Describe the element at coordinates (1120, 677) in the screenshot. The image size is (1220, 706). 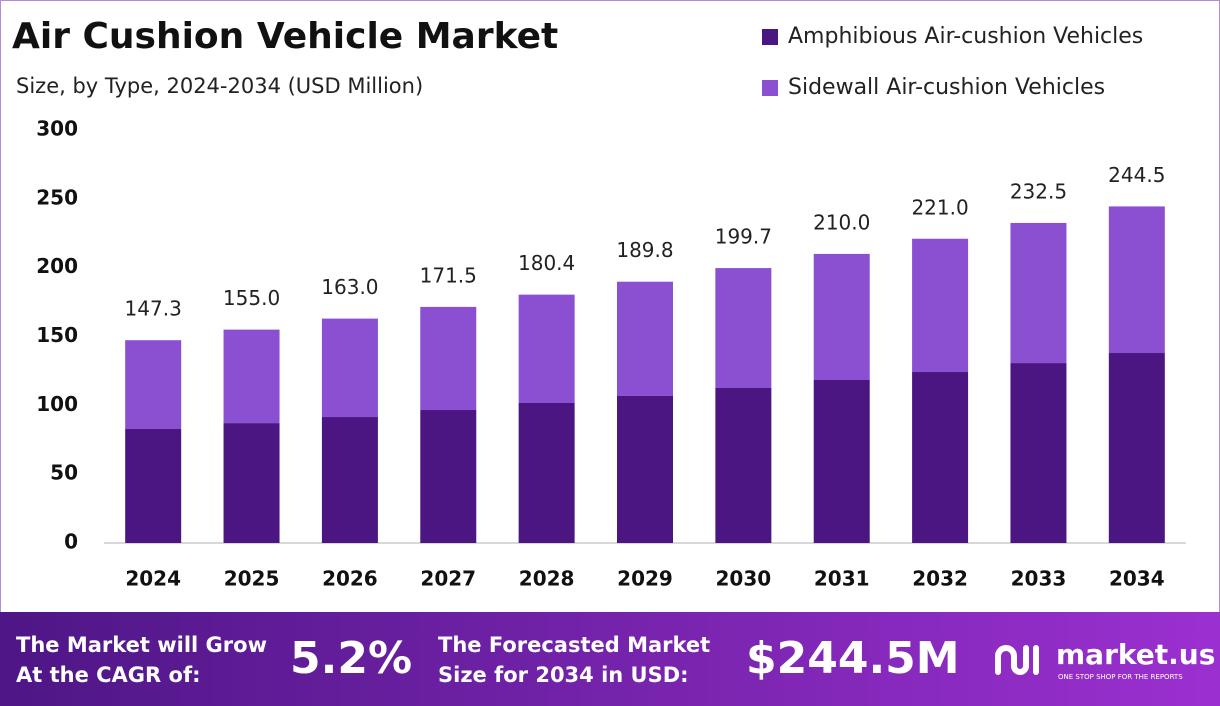
I see `tagline: ONE STOP SHOP FOR THE REPORTS` at that location.